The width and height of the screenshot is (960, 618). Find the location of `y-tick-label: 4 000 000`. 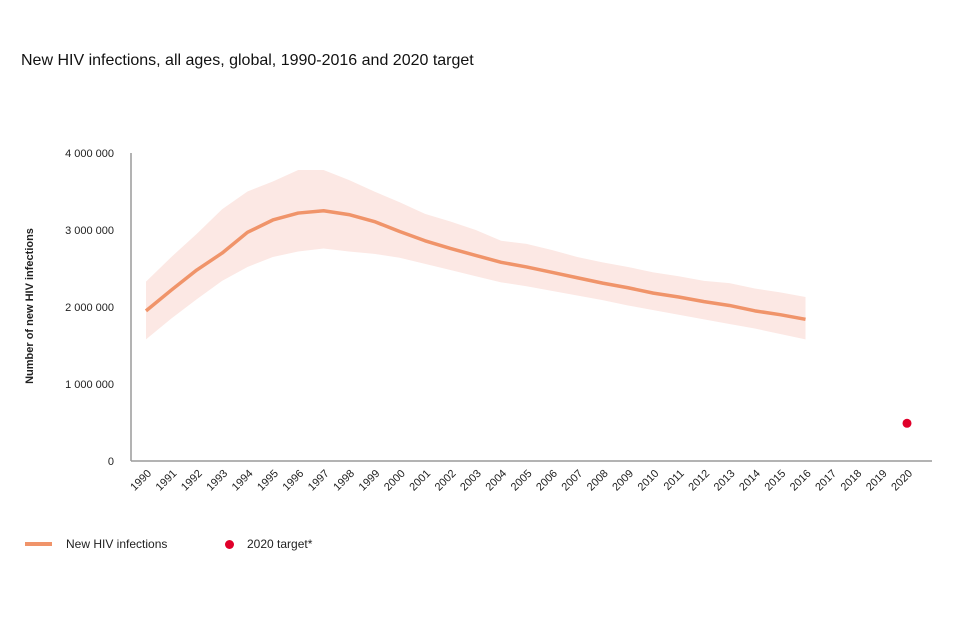

y-tick-label: 4 000 000 is located at coordinates (89, 154).